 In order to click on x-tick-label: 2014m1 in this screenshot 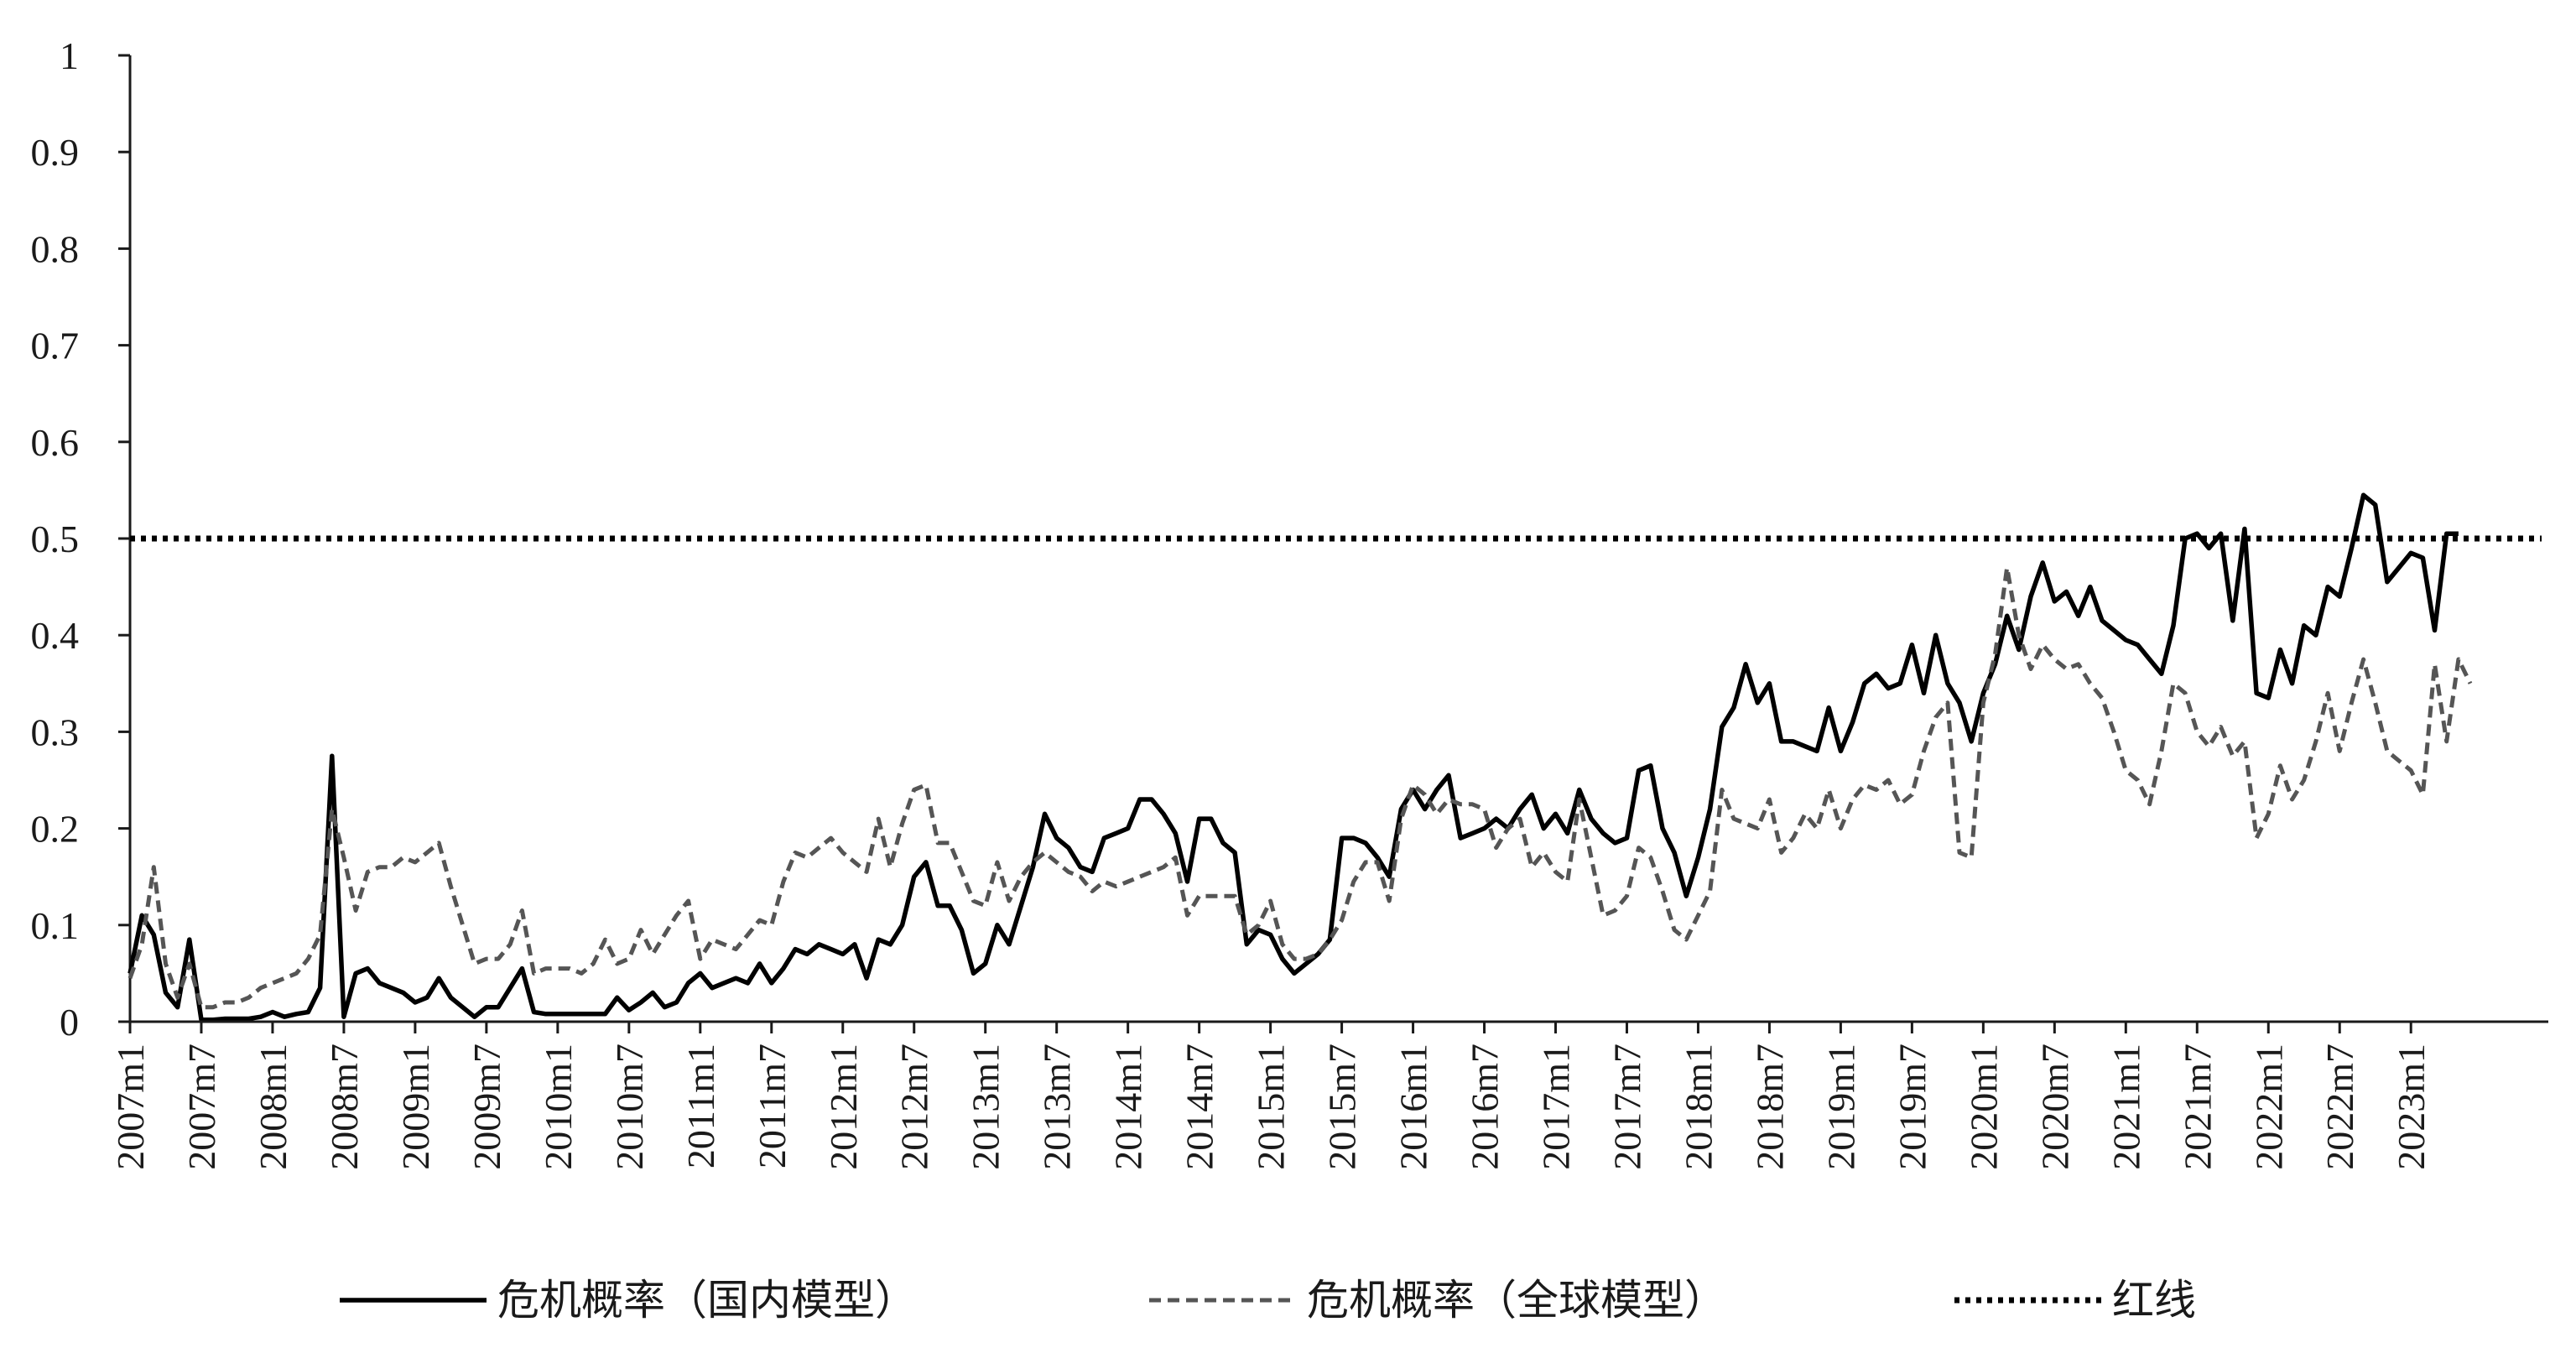, I will do `click(1128, 1107)`.